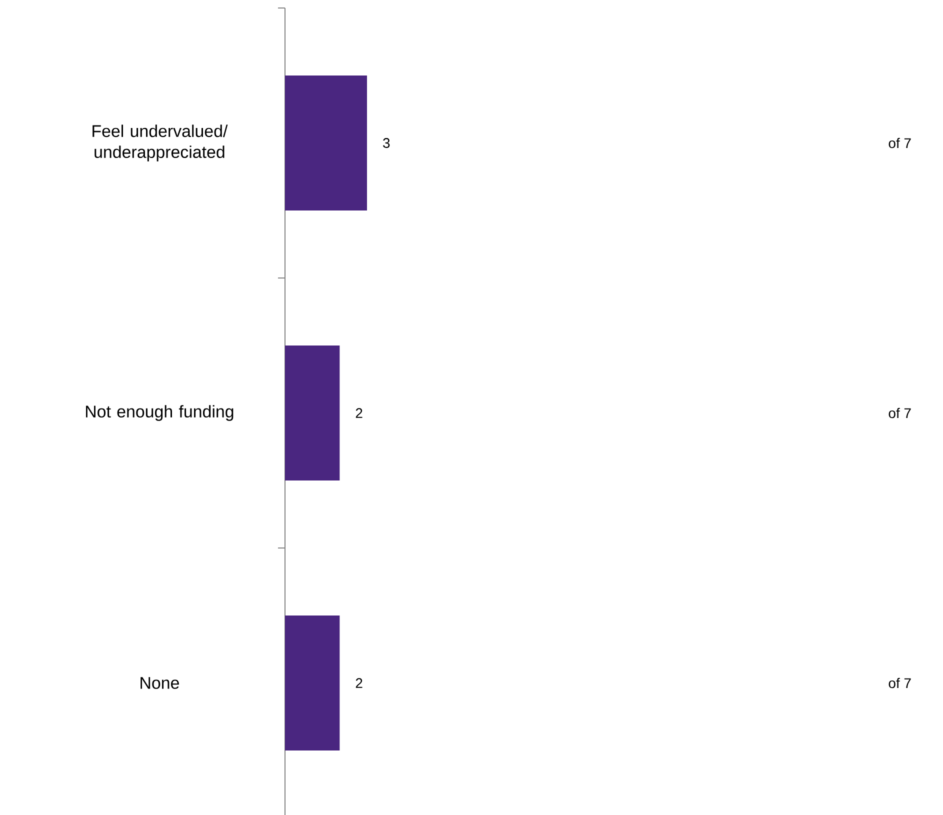 The height and width of the screenshot is (815, 943). Describe the element at coordinates (386, 143) in the screenshot. I see `data-label: 3` at that location.